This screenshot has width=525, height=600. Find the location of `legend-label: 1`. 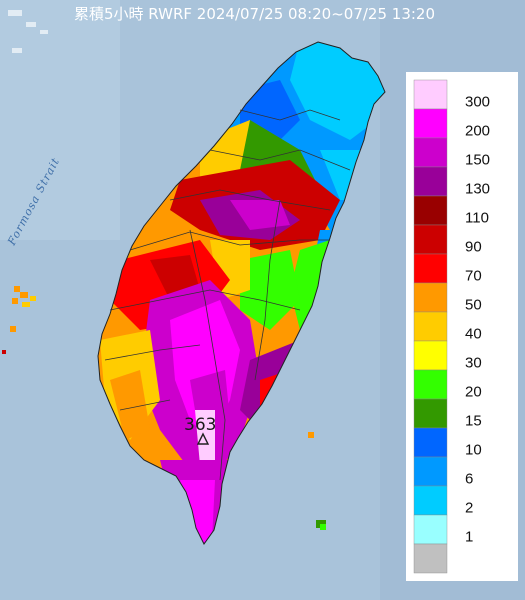

legend-label: 1 is located at coordinates (469, 537).